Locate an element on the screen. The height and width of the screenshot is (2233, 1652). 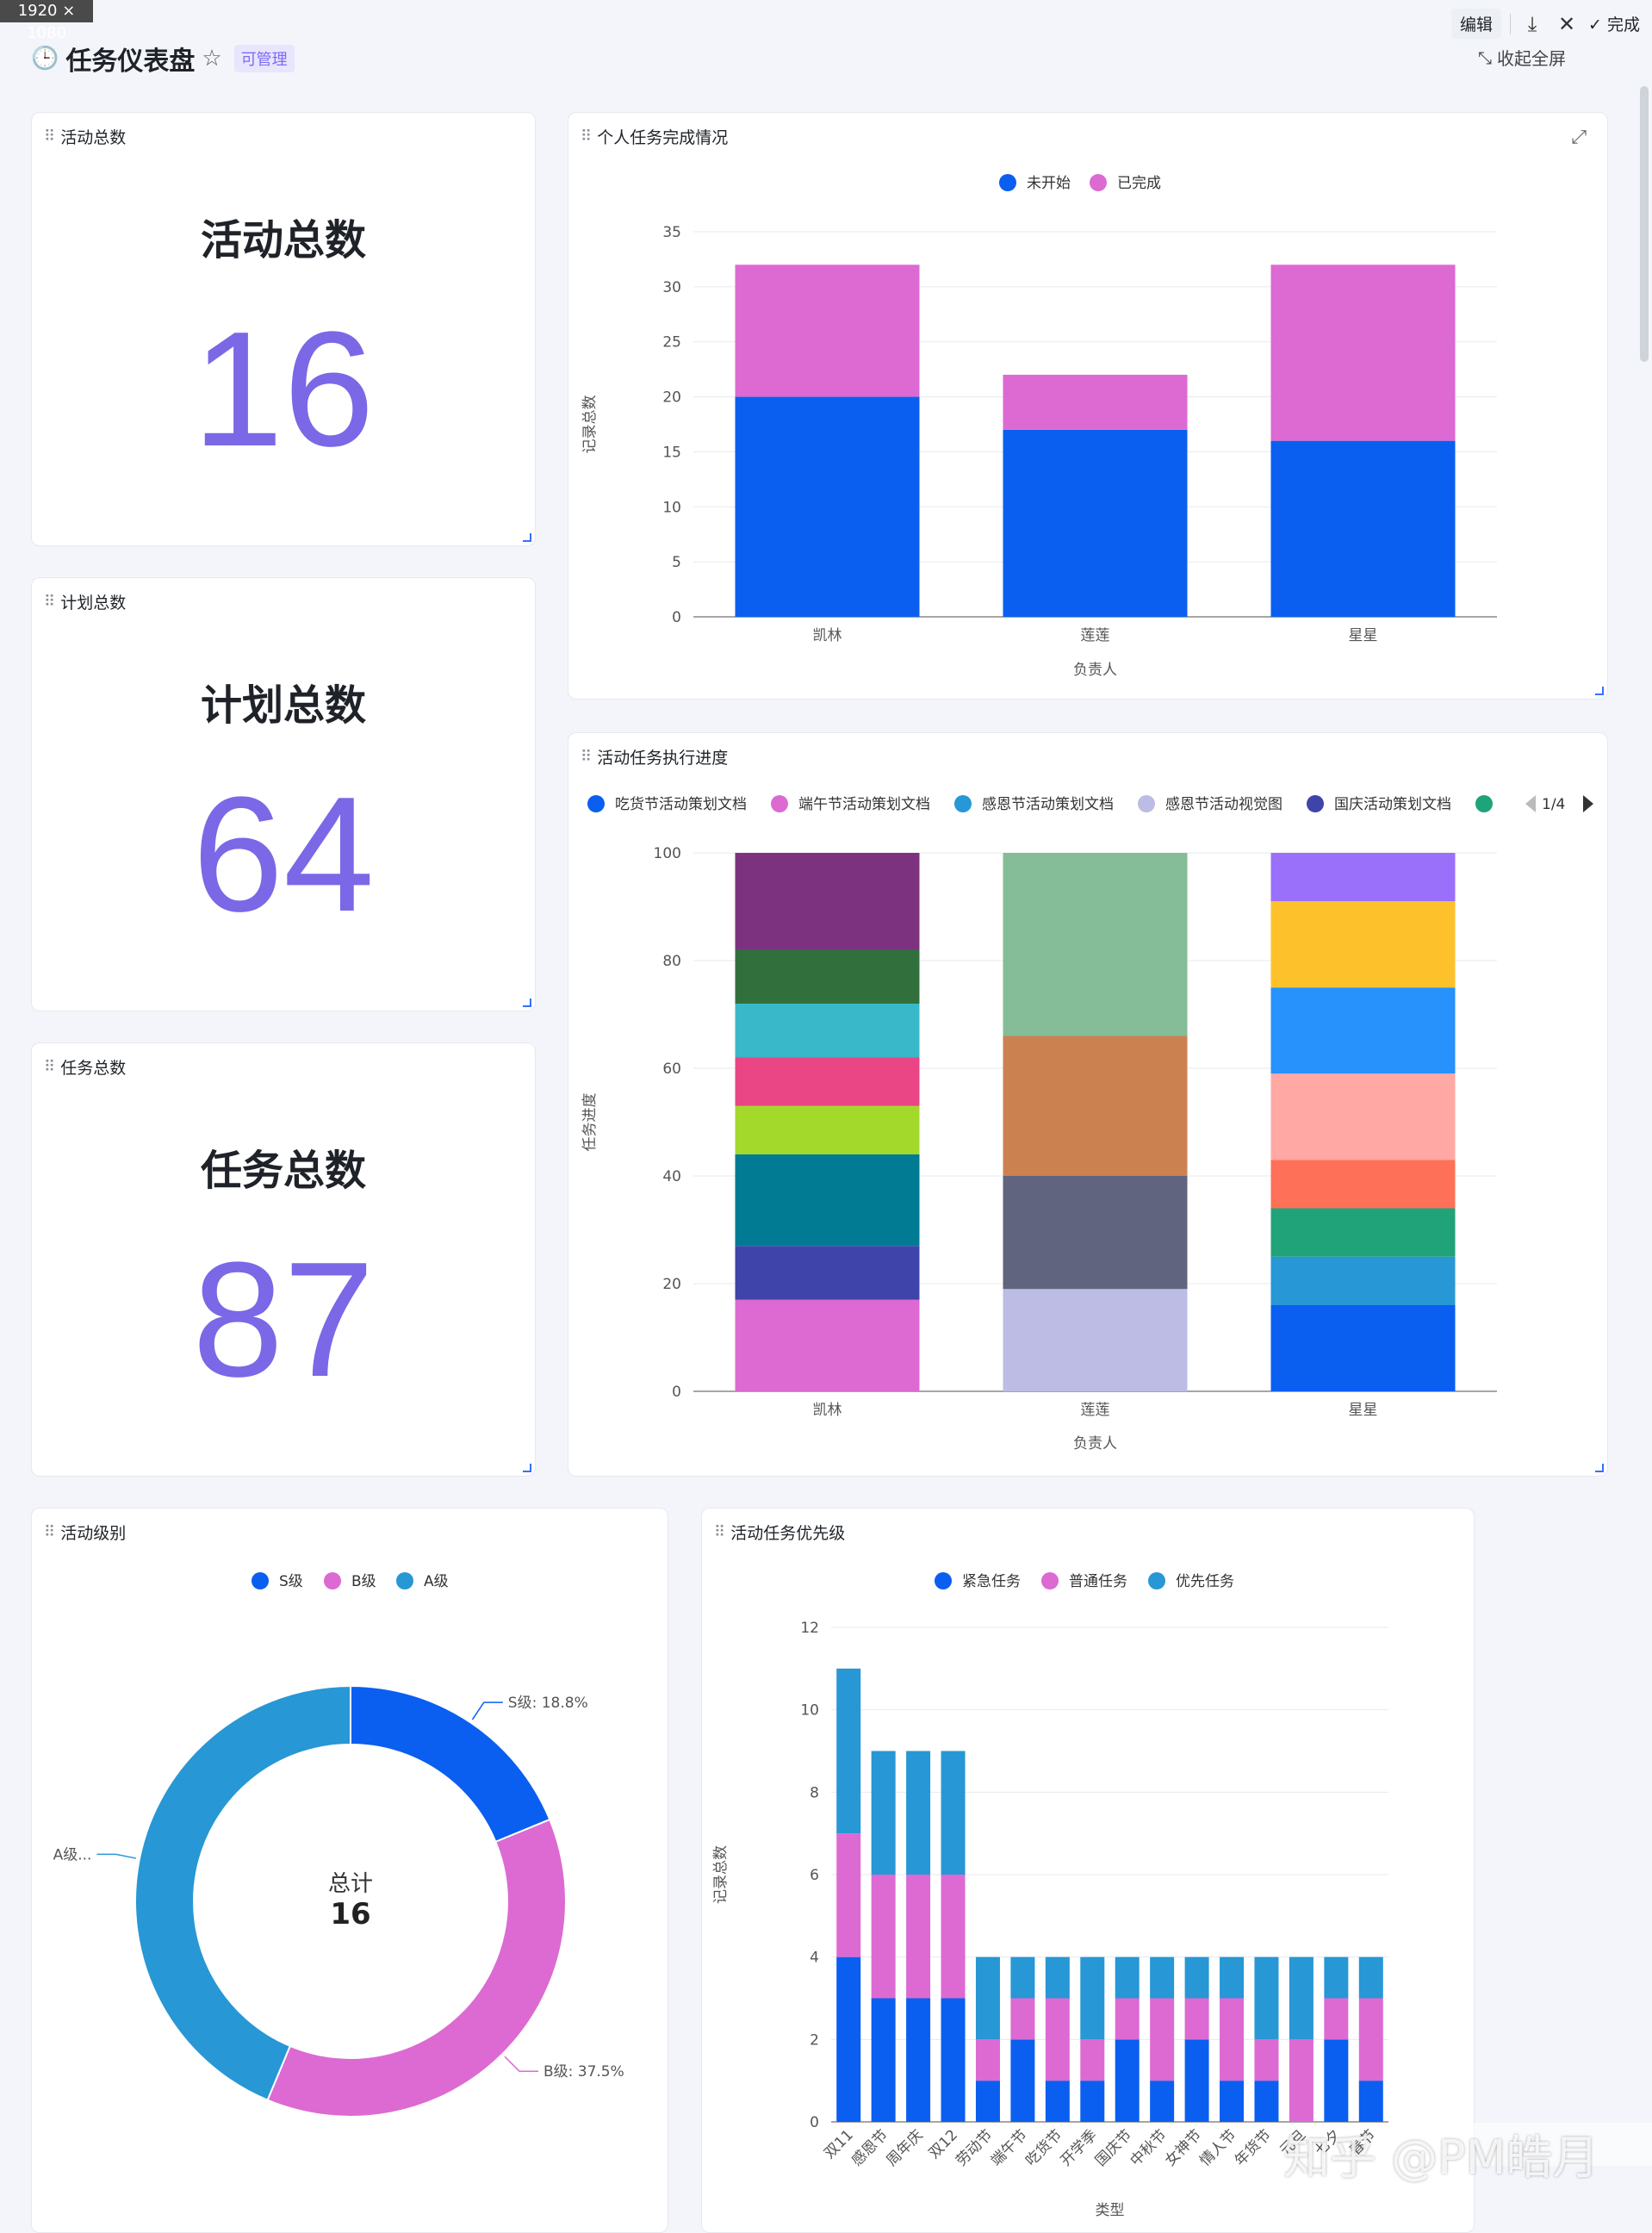
scrollbar is located at coordinates (1644, 224).